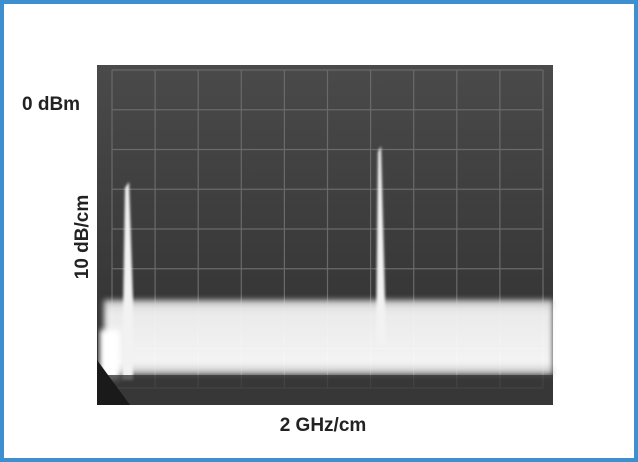 The width and height of the screenshot is (638, 462). I want to click on vertical-scale-label: 10 dB/cm, so click(82, 237).